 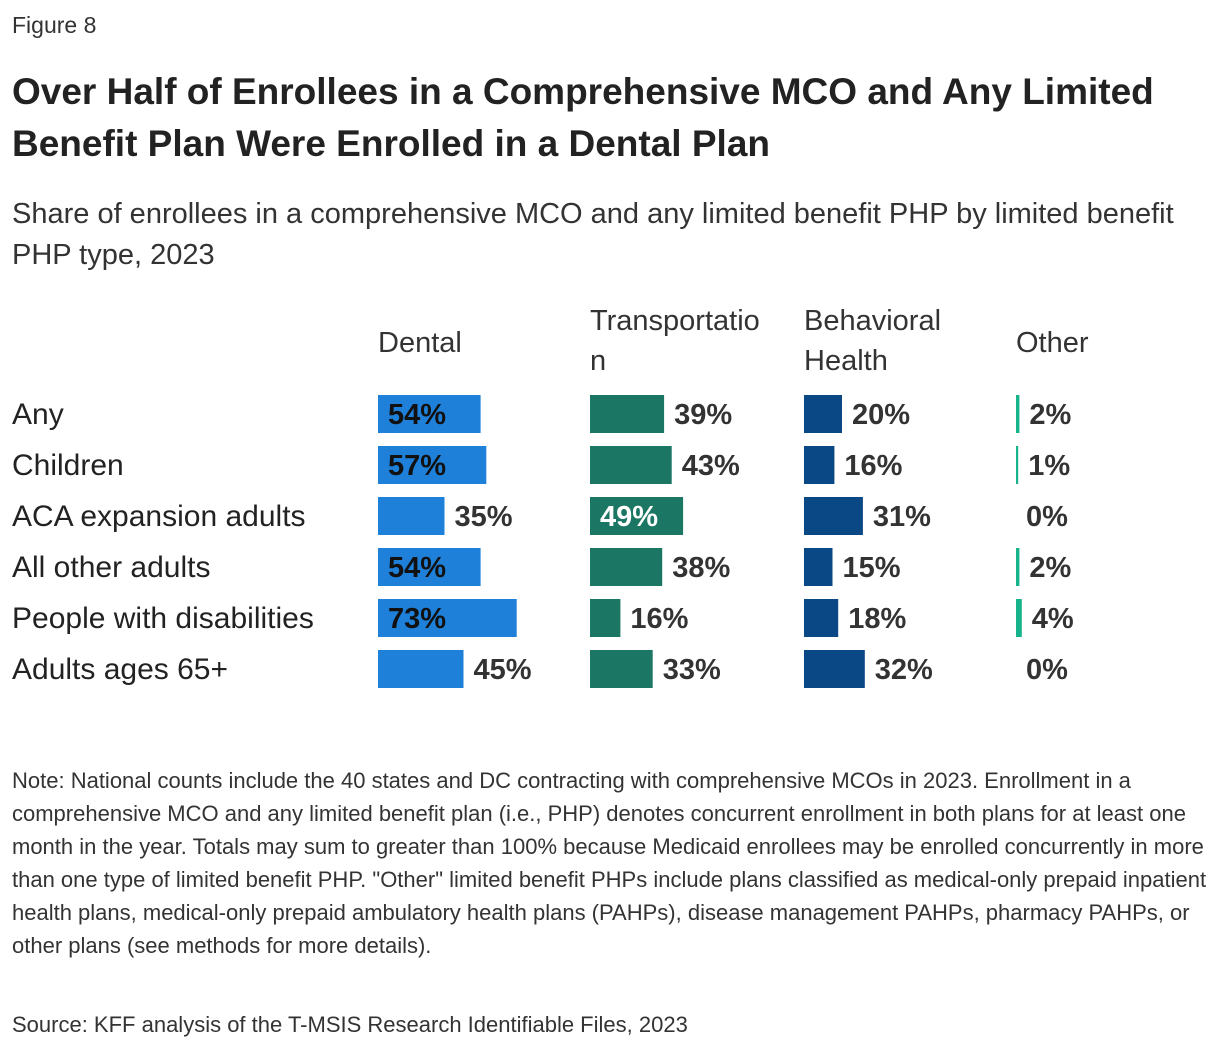 What do you see at coordinates (417, 568) in the screenshot?
I see `data-label-dental-all-other-adults: 54%` at bounding box center [417, 568].